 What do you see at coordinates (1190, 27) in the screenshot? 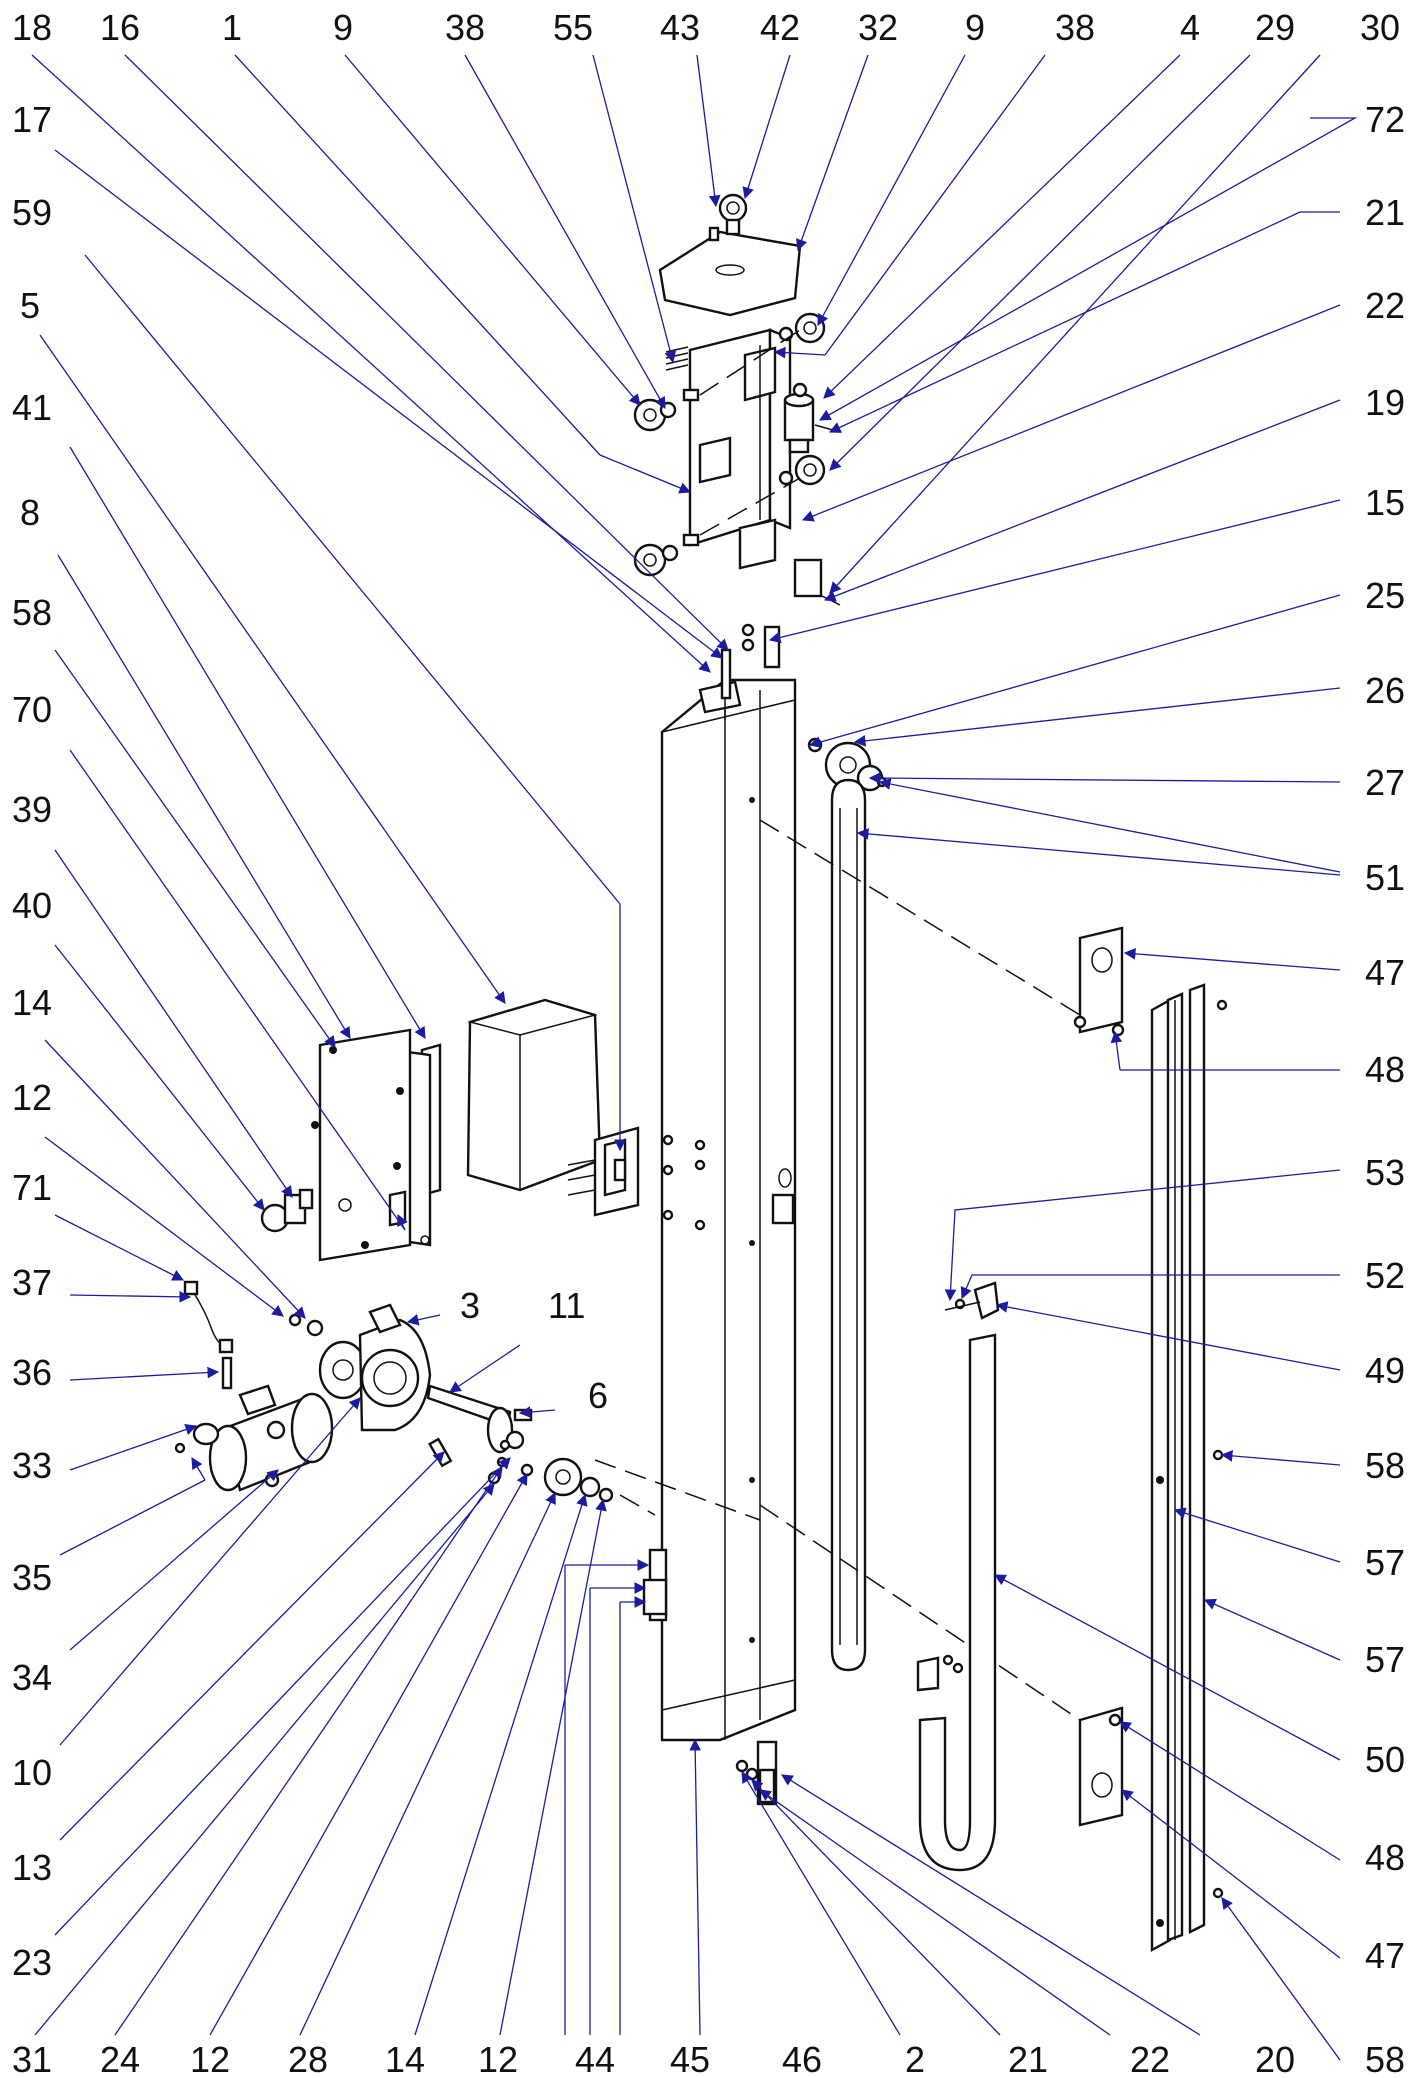
I see `callout-4: 4` at bounding box center [1190, 27].